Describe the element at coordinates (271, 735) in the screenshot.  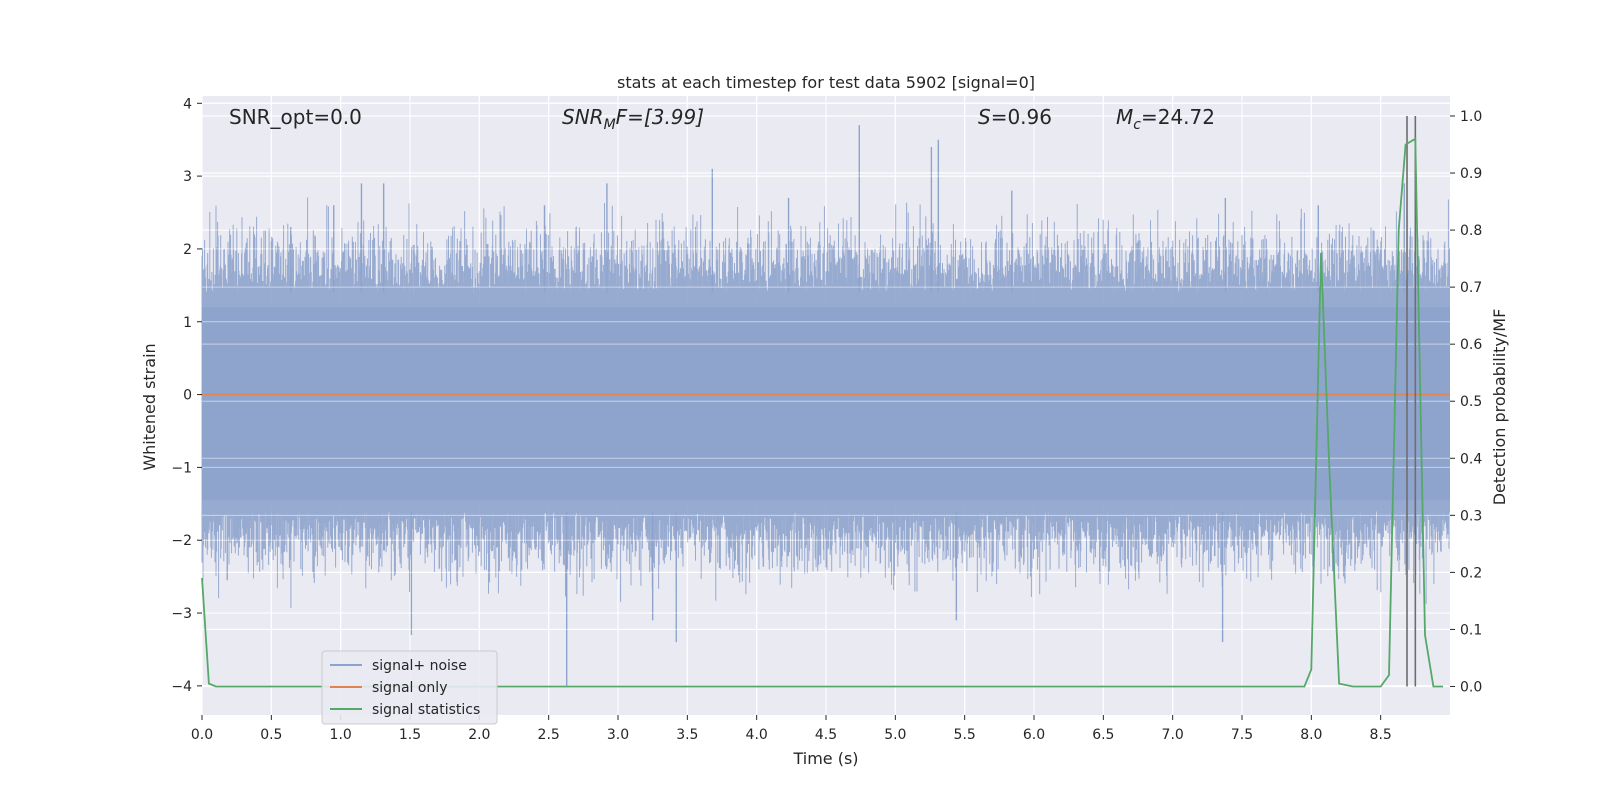
I see `x-tick-label: 0.5` at that location.